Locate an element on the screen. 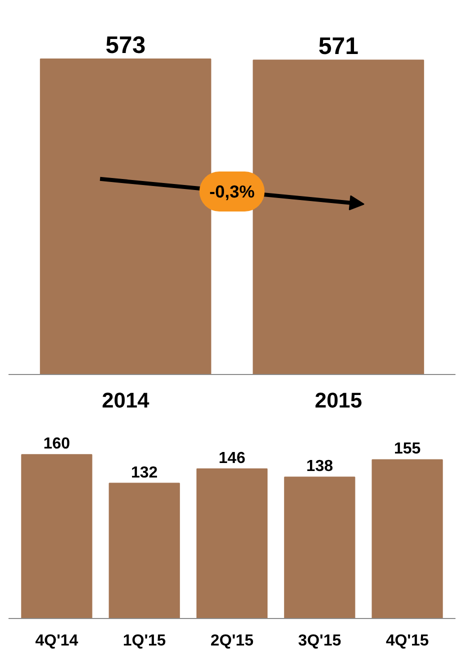 Image resolution: width=463 pixels, height=652 pixels. annotation: -0,3% is located at coordinates (232, 192).